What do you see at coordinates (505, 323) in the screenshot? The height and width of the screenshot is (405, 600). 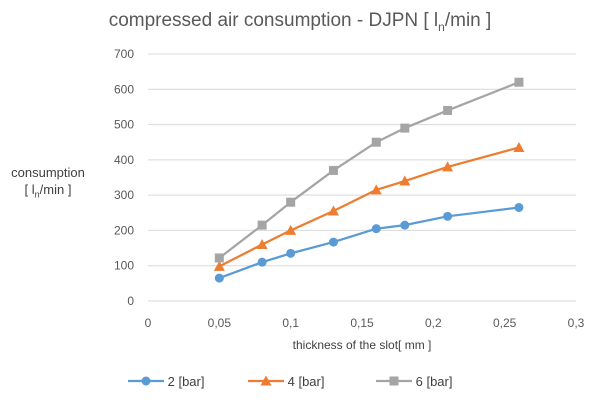 I see `x-tick-label: 0,25` at bounding box center [505, 323].